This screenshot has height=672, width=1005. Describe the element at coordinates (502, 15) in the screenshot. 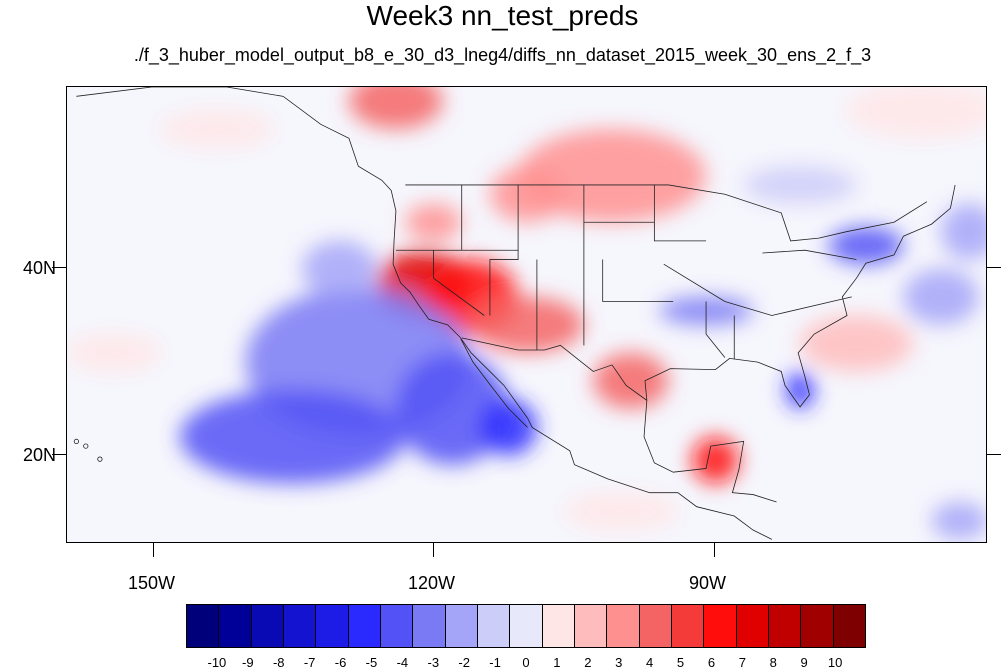

I see `page-title: Week3 nn_test_preds` at that location.